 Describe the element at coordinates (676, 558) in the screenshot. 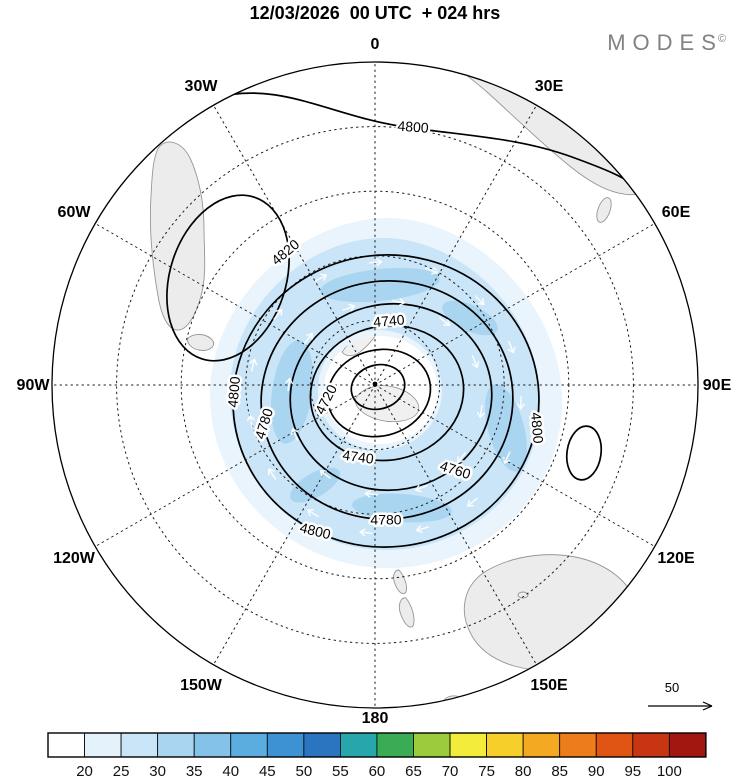

I see `lon-label-120E: 120E` at that location.